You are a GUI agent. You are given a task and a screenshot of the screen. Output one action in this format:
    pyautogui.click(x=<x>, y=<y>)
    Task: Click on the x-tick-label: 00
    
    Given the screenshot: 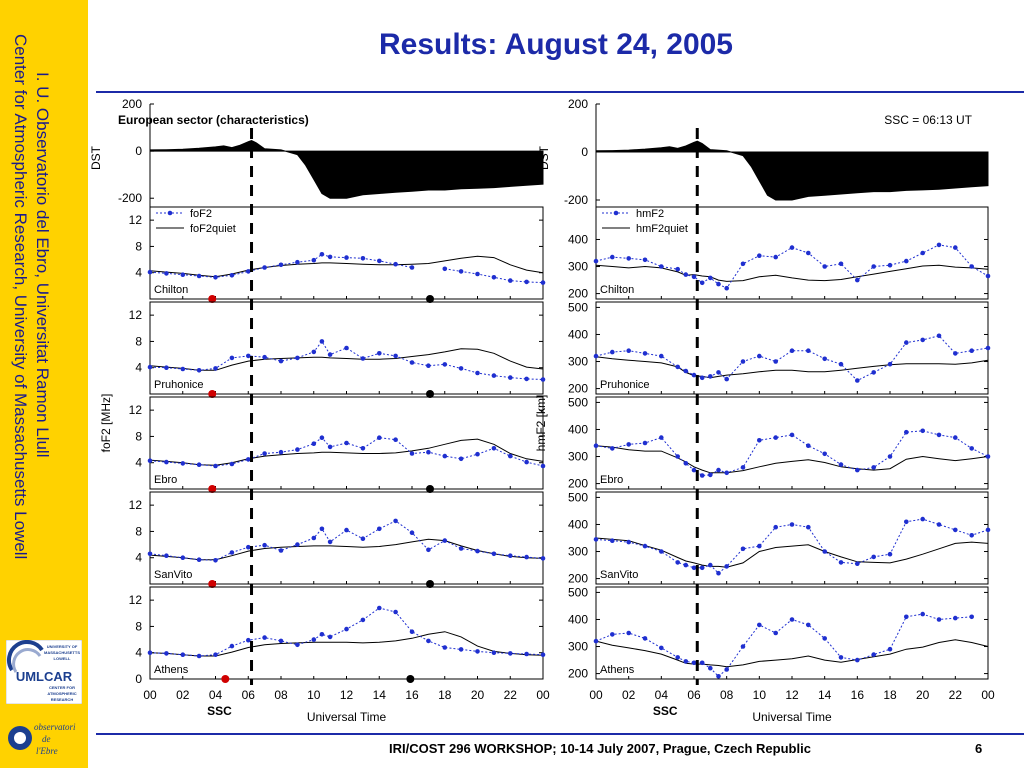 What is the action you would take?
    pyautogui.click(x=150, y=695)
    